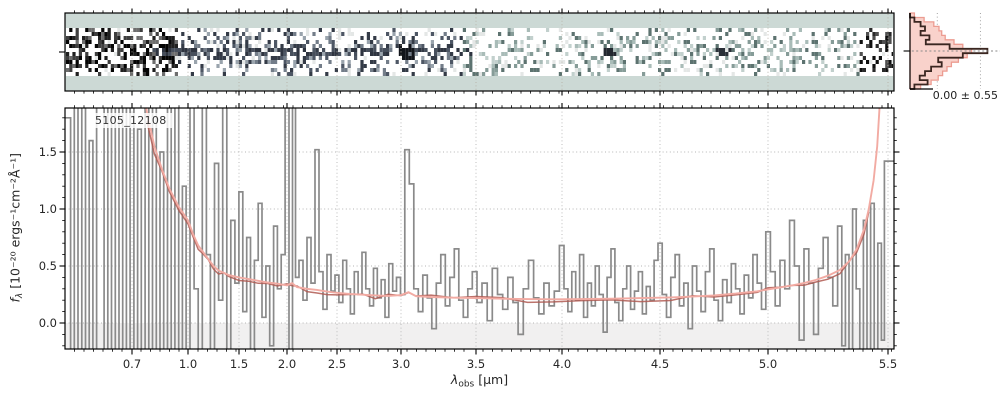  What do you see at coordinates (768, 364) in the screenshot?
I see `x-tick-label: 5.0` at bounding box center [768, 364].